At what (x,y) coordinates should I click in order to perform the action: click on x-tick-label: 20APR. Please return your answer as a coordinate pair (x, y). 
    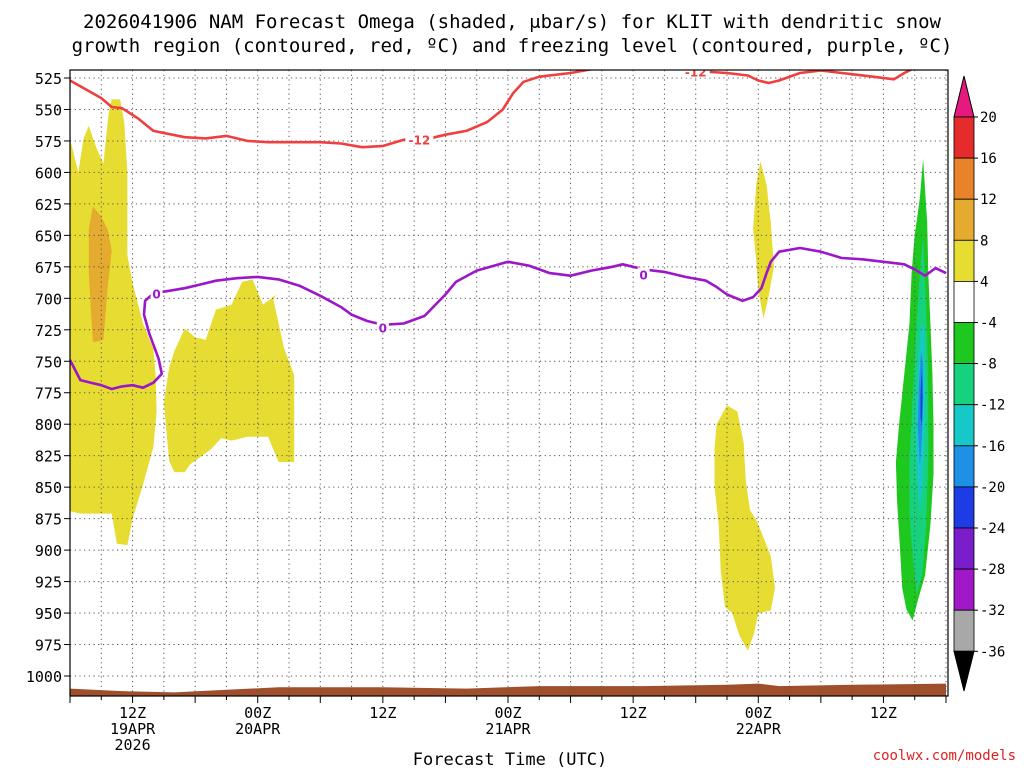
    Looking at the image, I should click on (258, 729).